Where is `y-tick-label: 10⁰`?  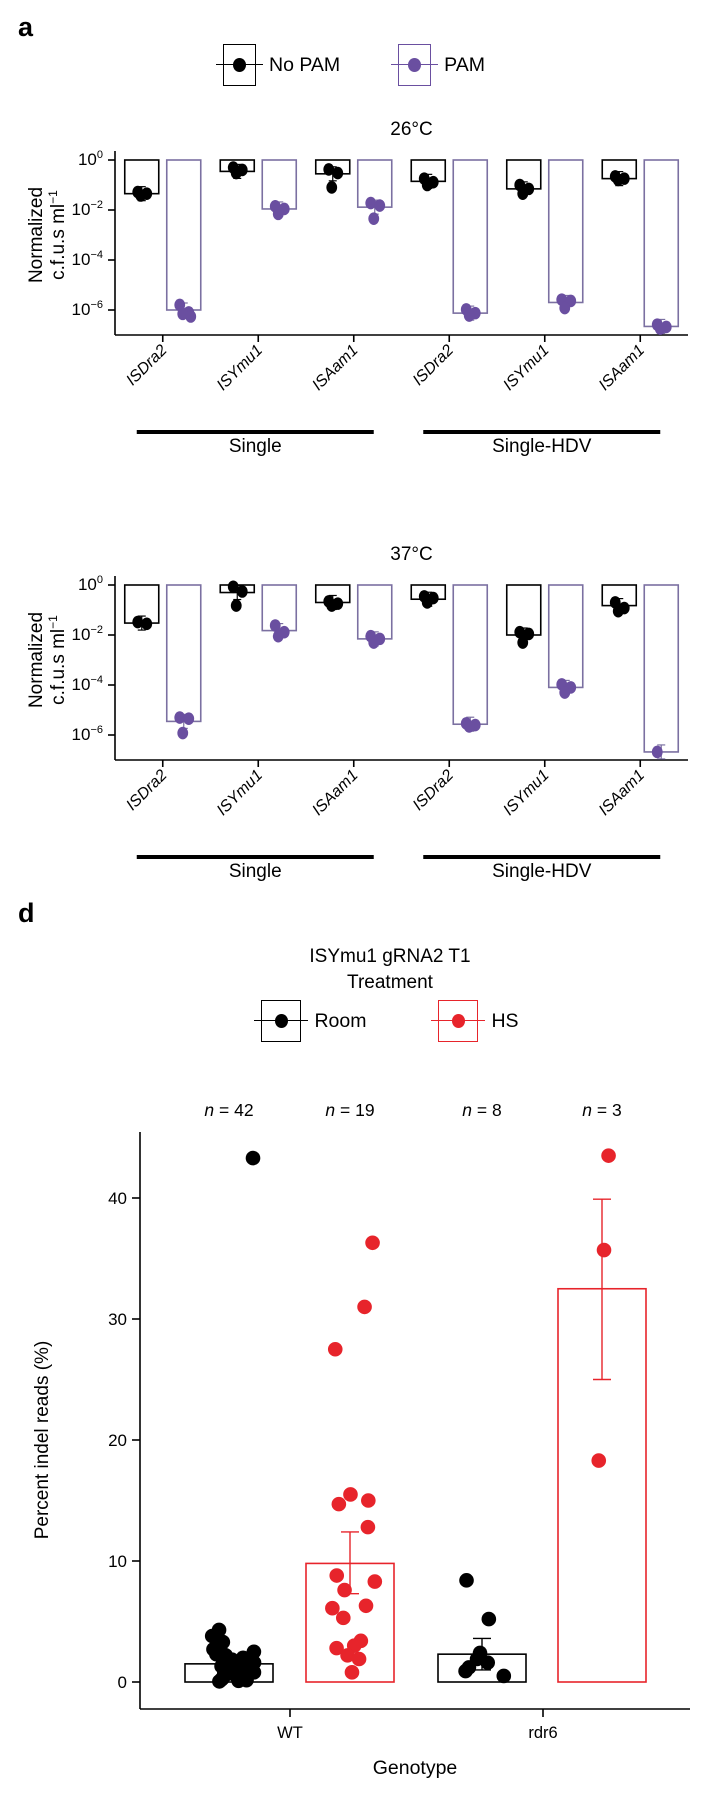
y-tick-label: 10⁰ is located at coordinates (90, 159).